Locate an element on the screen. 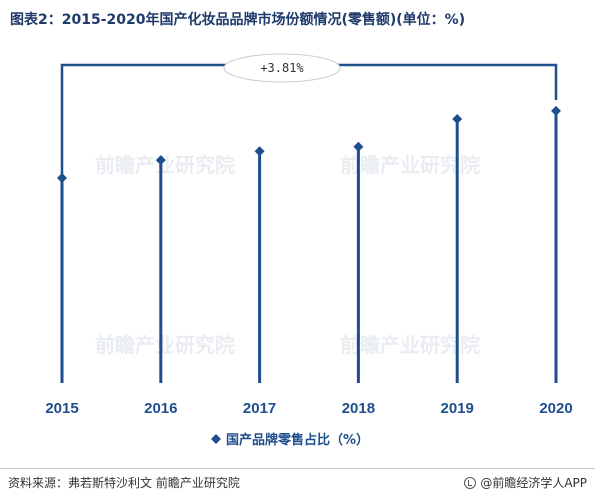  legend: 国产品牌零售占比（%） is located at coordinates (290, 440).